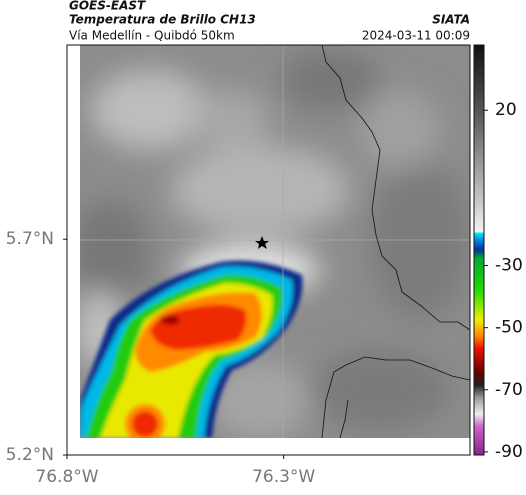 The image size is (526, 495). I want to click on source: SIATA, so click(451, 20).